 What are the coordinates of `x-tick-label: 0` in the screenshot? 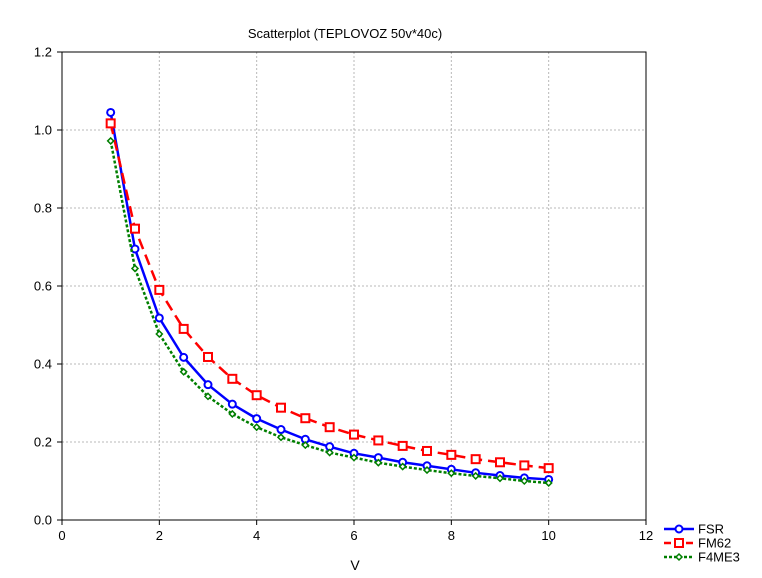 It's located at (61, 535).